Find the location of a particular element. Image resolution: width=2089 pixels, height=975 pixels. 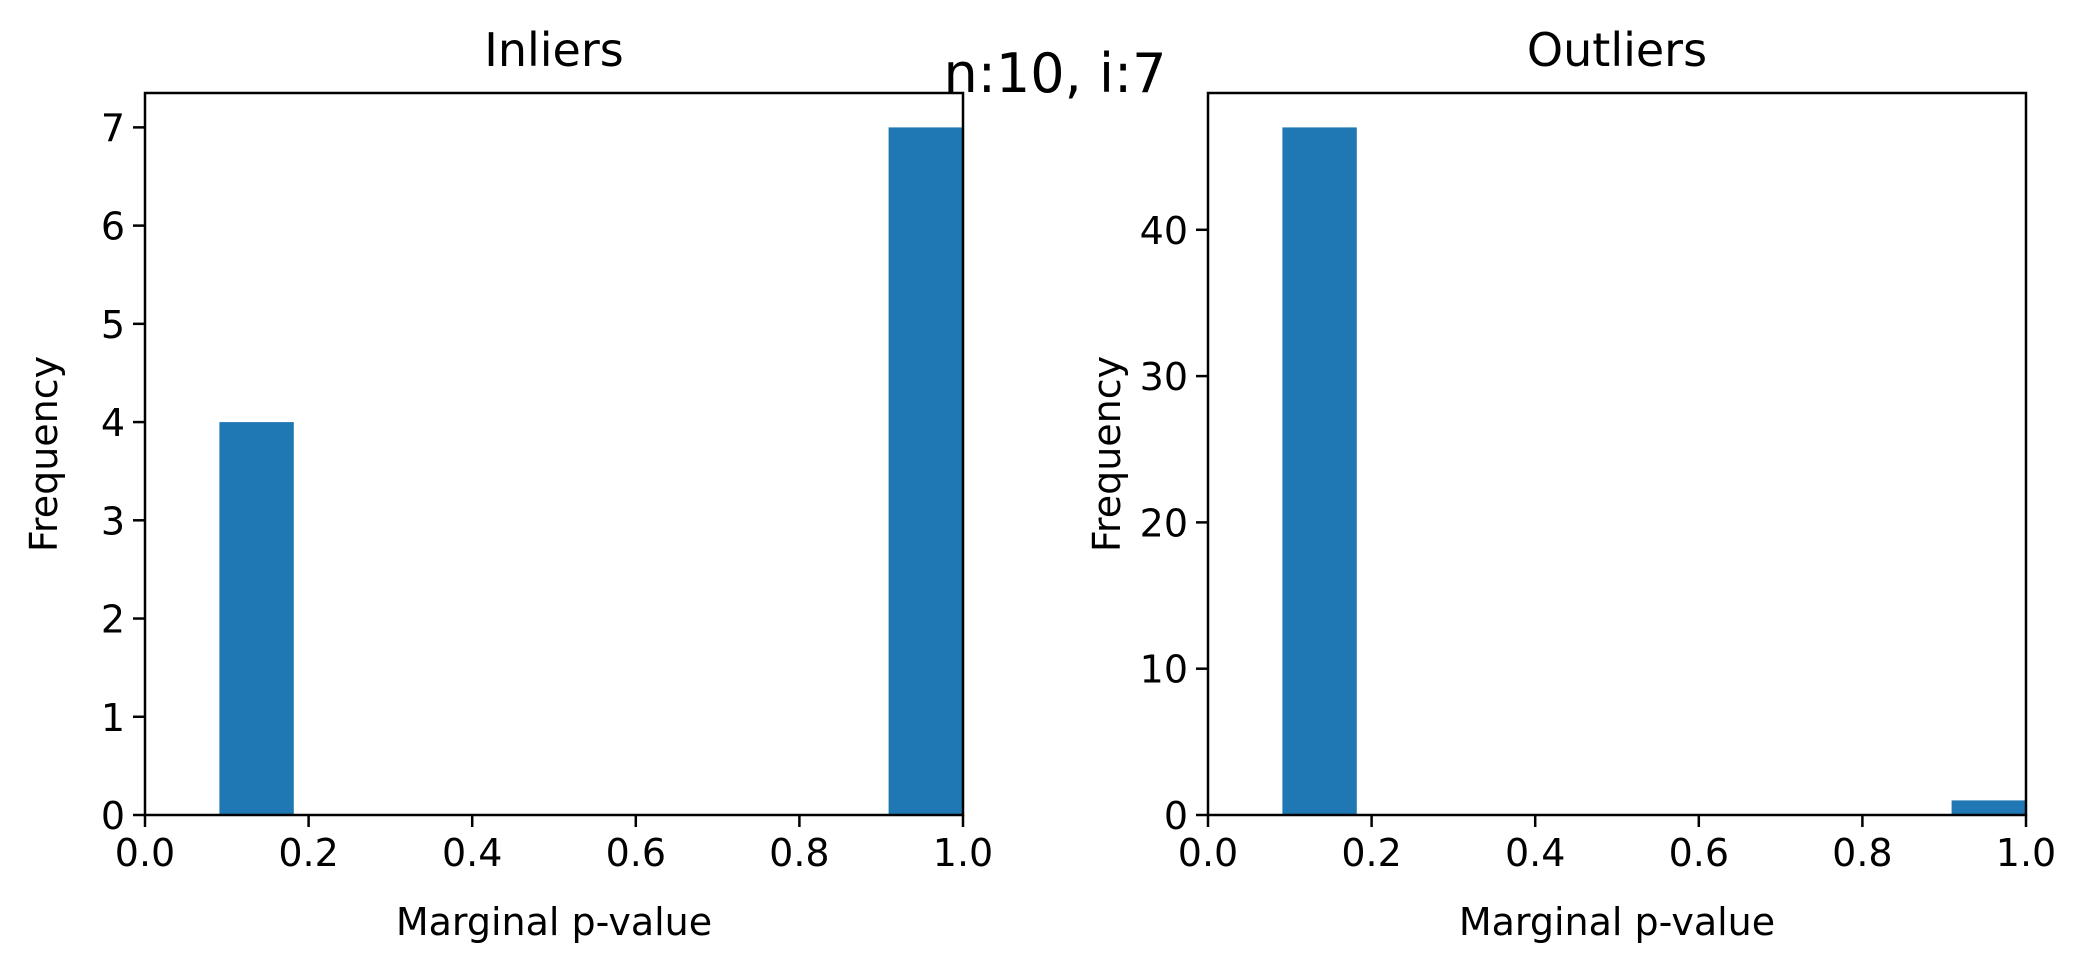

outliers-ylabel: Frequency is located at coordinates (1107, 454).